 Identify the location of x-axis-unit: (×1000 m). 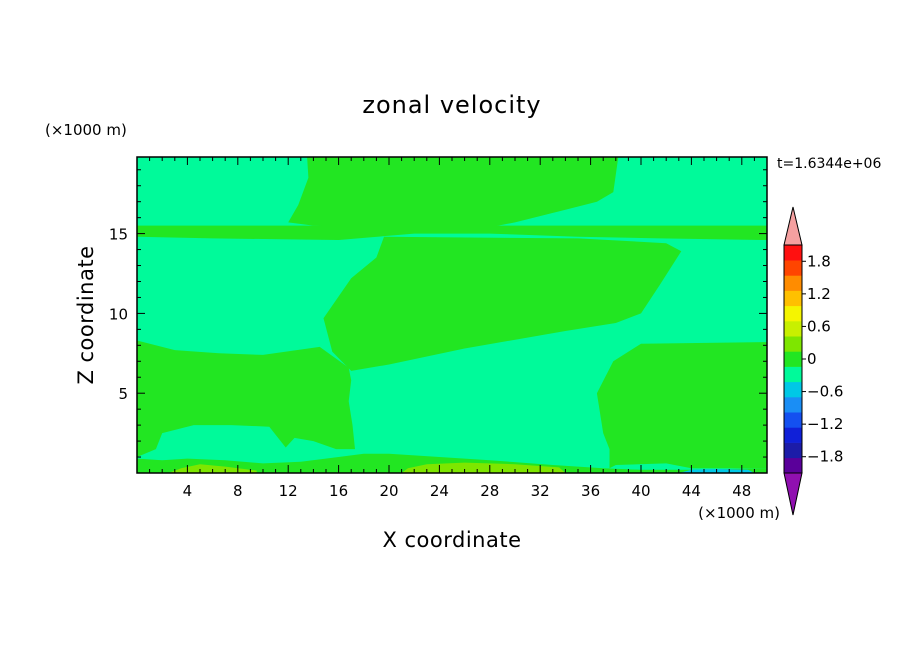
(739, 513).